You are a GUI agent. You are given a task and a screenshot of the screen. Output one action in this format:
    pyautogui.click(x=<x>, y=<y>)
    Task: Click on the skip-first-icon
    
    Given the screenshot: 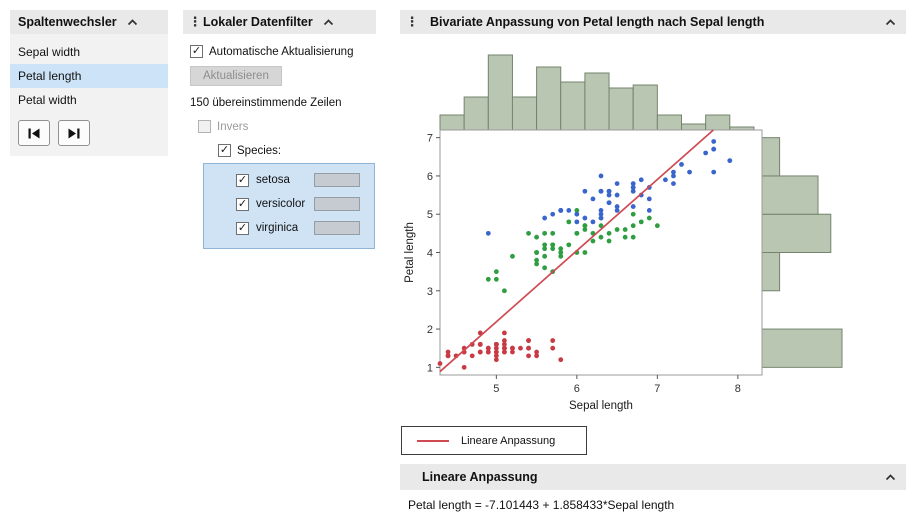 What is the action you would take?
    pyautogui.click(x=34, y=133)
    